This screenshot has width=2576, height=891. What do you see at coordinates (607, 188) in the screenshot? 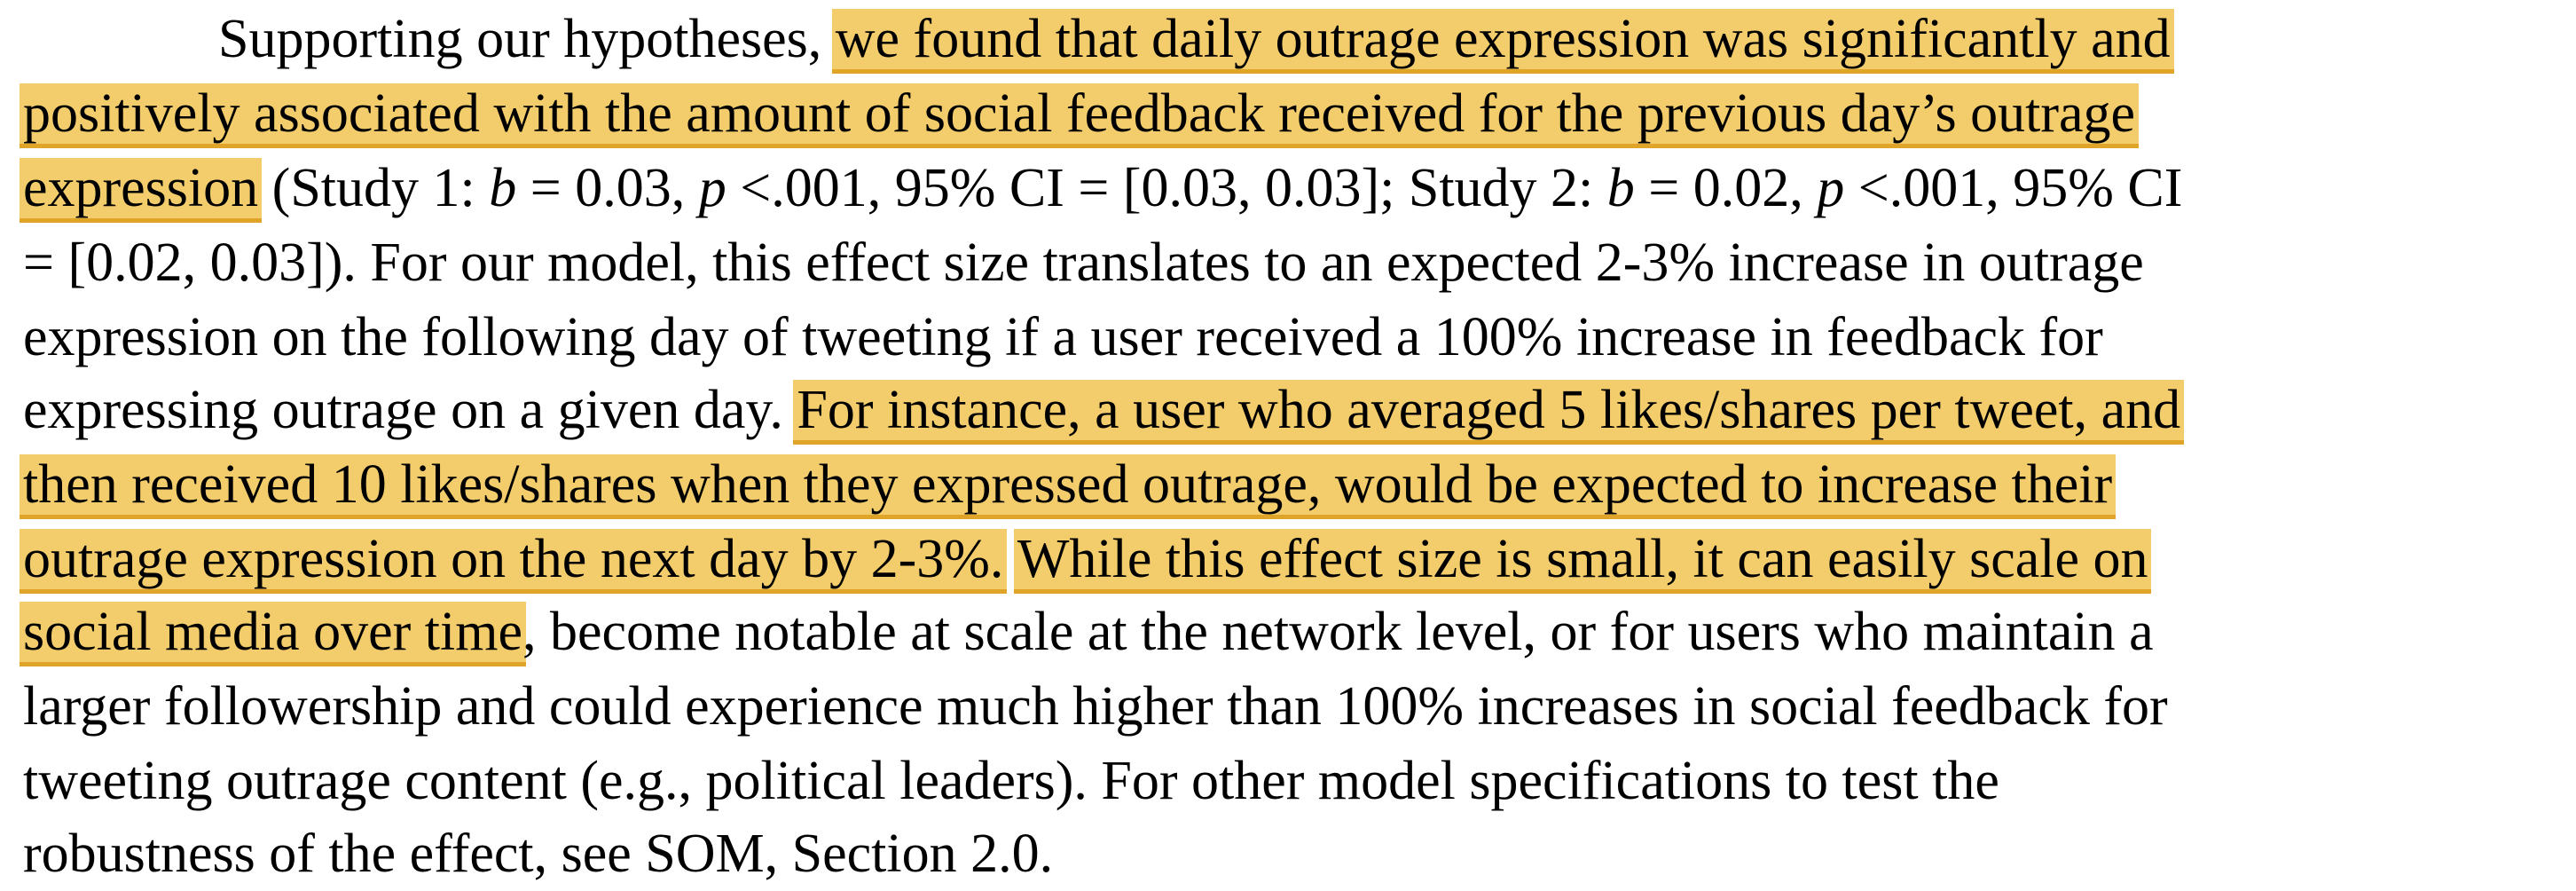
I see `body-text: = 0.03,` at bounding box center [607, 188].